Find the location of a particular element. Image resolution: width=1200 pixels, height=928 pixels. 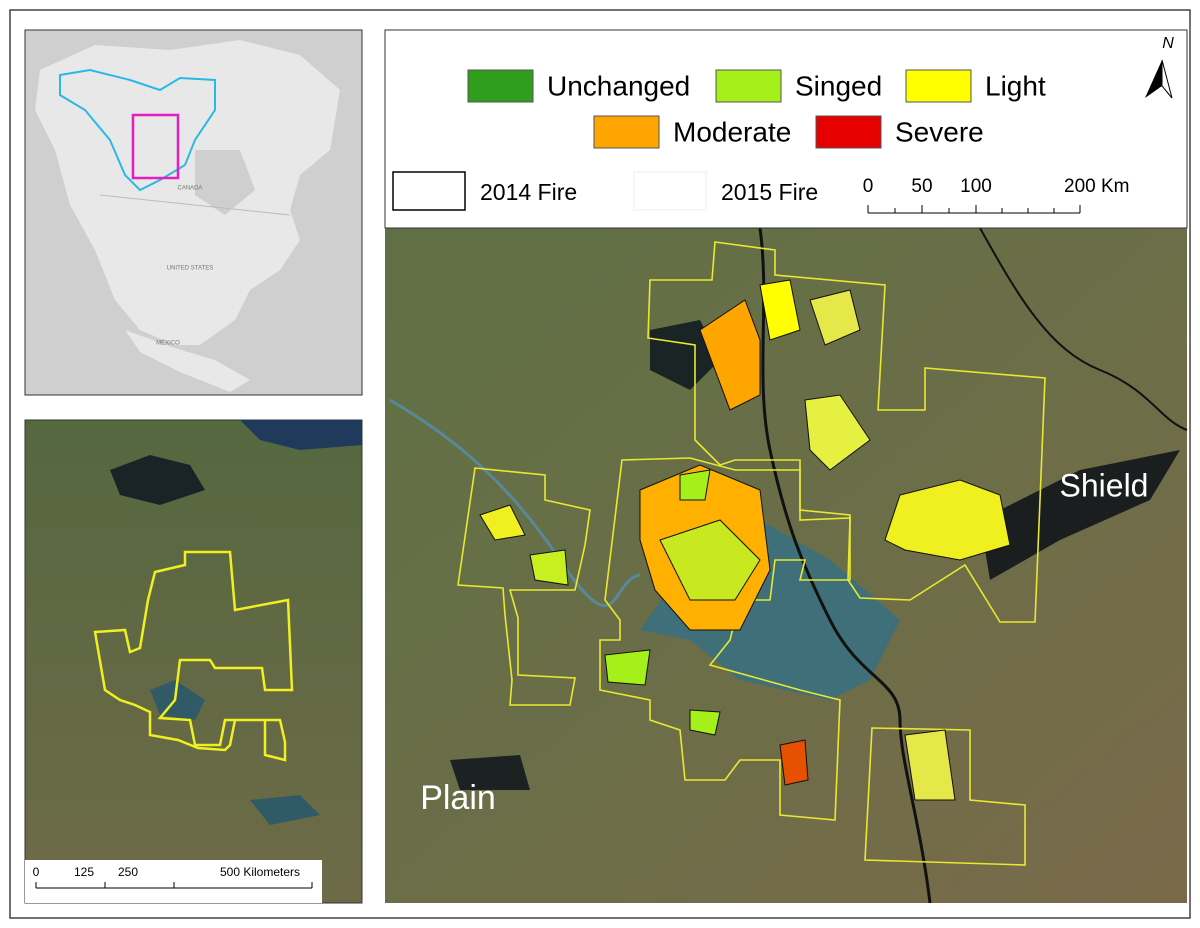

region-label: Plain is located at coordinates (458, 798).